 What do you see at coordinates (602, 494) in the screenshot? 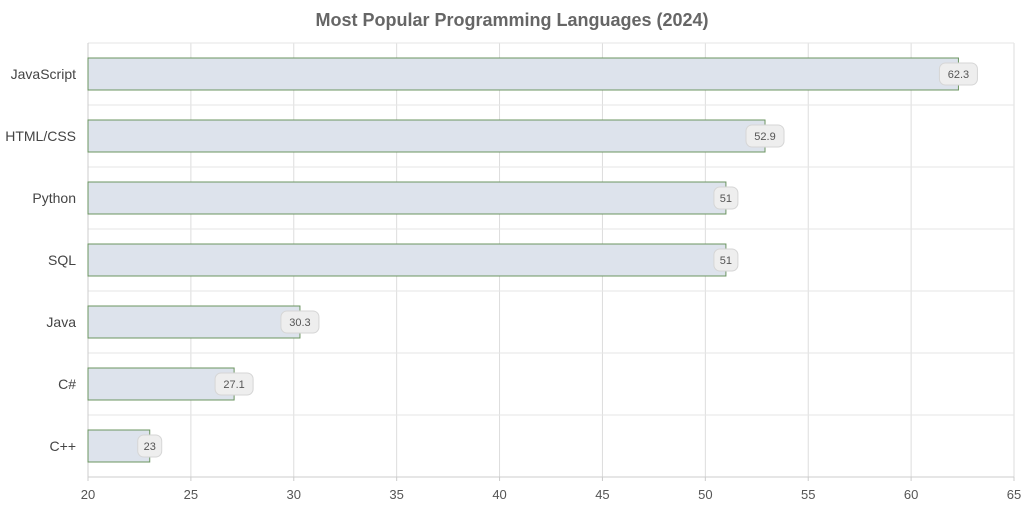
I see `x-tick-label: 45` at bounding box center [602, 494].